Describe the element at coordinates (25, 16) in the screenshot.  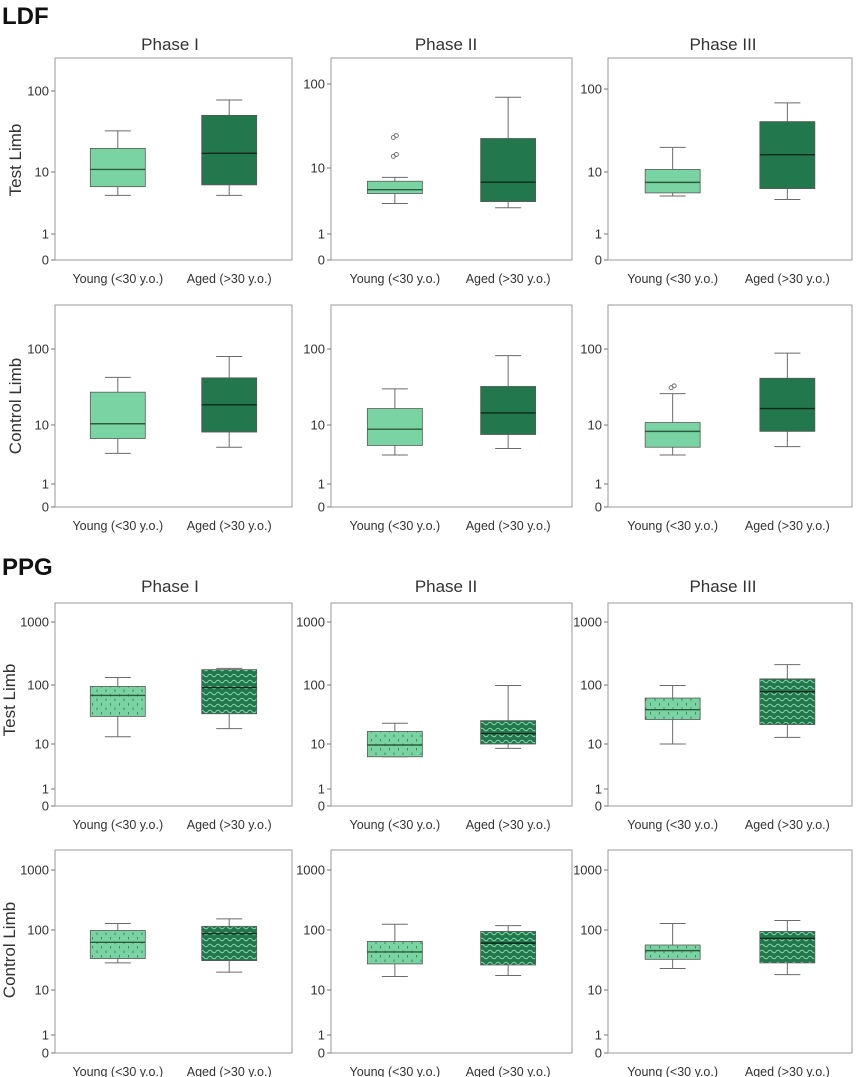
I see `section-title-ldf: LDF` at that location.